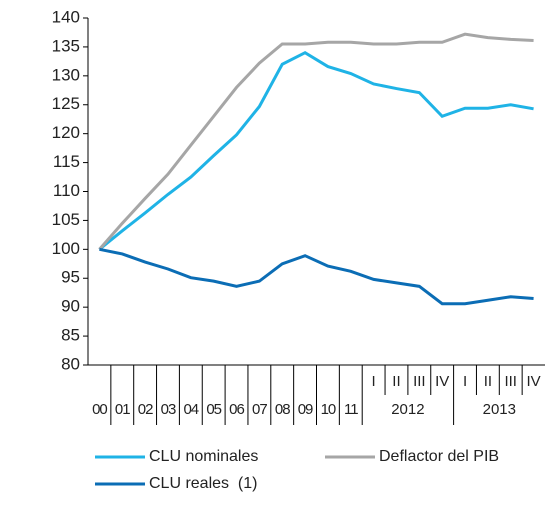  What do you see at coordinates (305, 409) in the screenshot?
I see `x-tick-label: 09` at bounding box center [305, 409].